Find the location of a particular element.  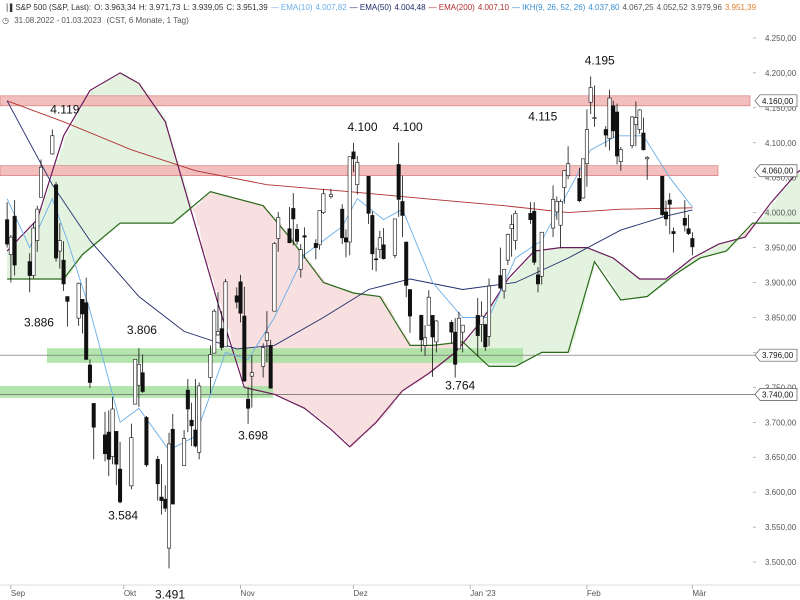

header-value-3: L: 3.939,05 is located at coordinates (203, 7).